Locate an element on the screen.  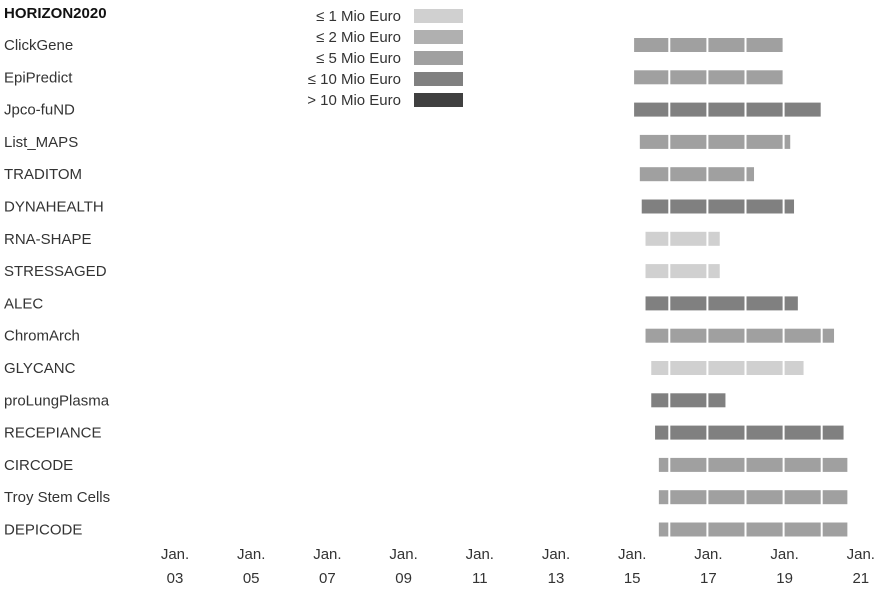
legend-label-c5: ≤ 5 Mio Euro is located at coordinates (358, 58).